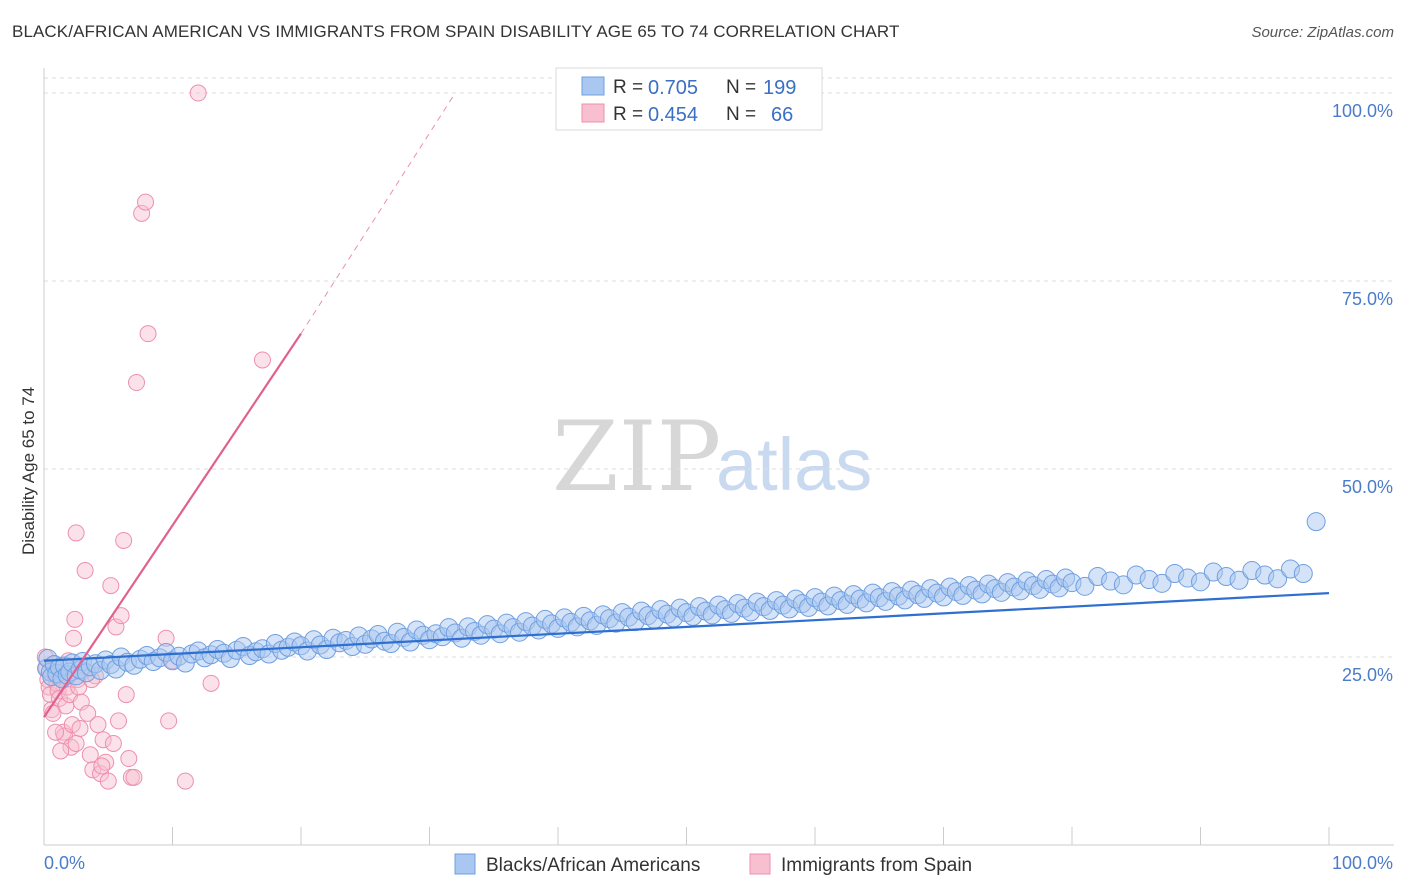  Describe the element at coordinates (876, 865) in the screenshot. I see `bottom-legend-label-pink: Immigrants from Spain` at that location.